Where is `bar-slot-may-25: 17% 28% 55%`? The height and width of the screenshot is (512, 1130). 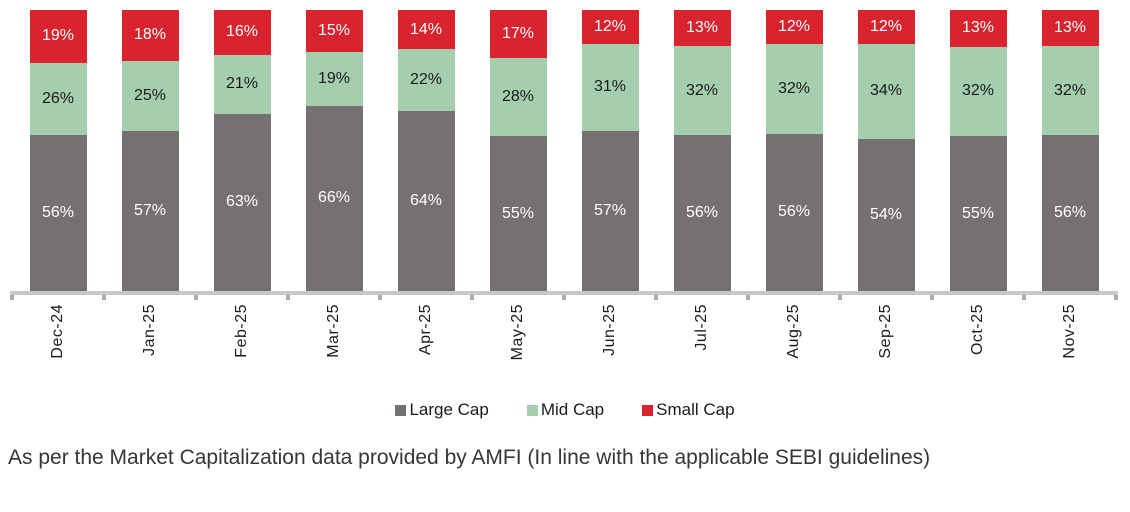 bar-slot-may-25: 17% 28% 55% is located at coordinates (518, 150).